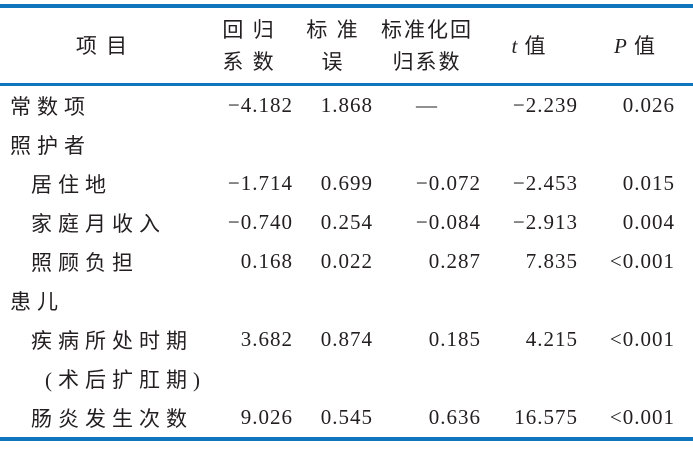 The width and height of the screenshot is (693, 454). What do you see at coordinates (71, 184) in the screenshot?
I see `row-item-label: 居住地` at bounding box center [71, 184].